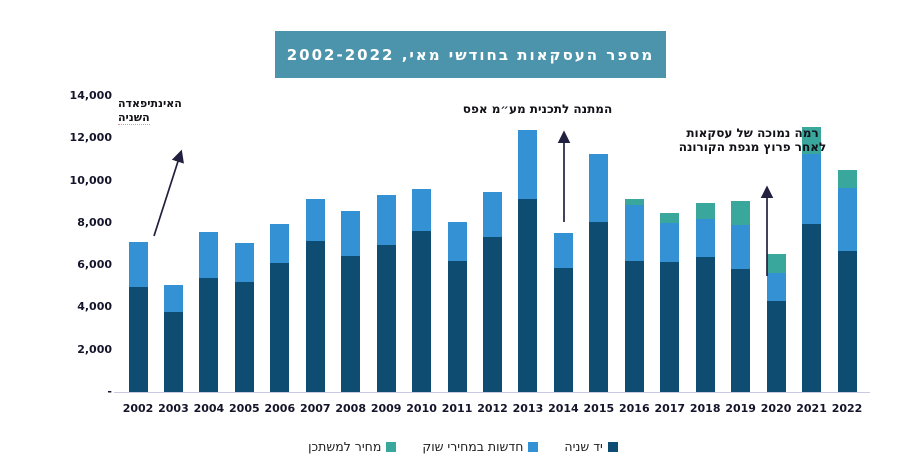 The width and height of the screenshot is (902, 467). I want to click on stacked-bar-2013, so click(528, 260).